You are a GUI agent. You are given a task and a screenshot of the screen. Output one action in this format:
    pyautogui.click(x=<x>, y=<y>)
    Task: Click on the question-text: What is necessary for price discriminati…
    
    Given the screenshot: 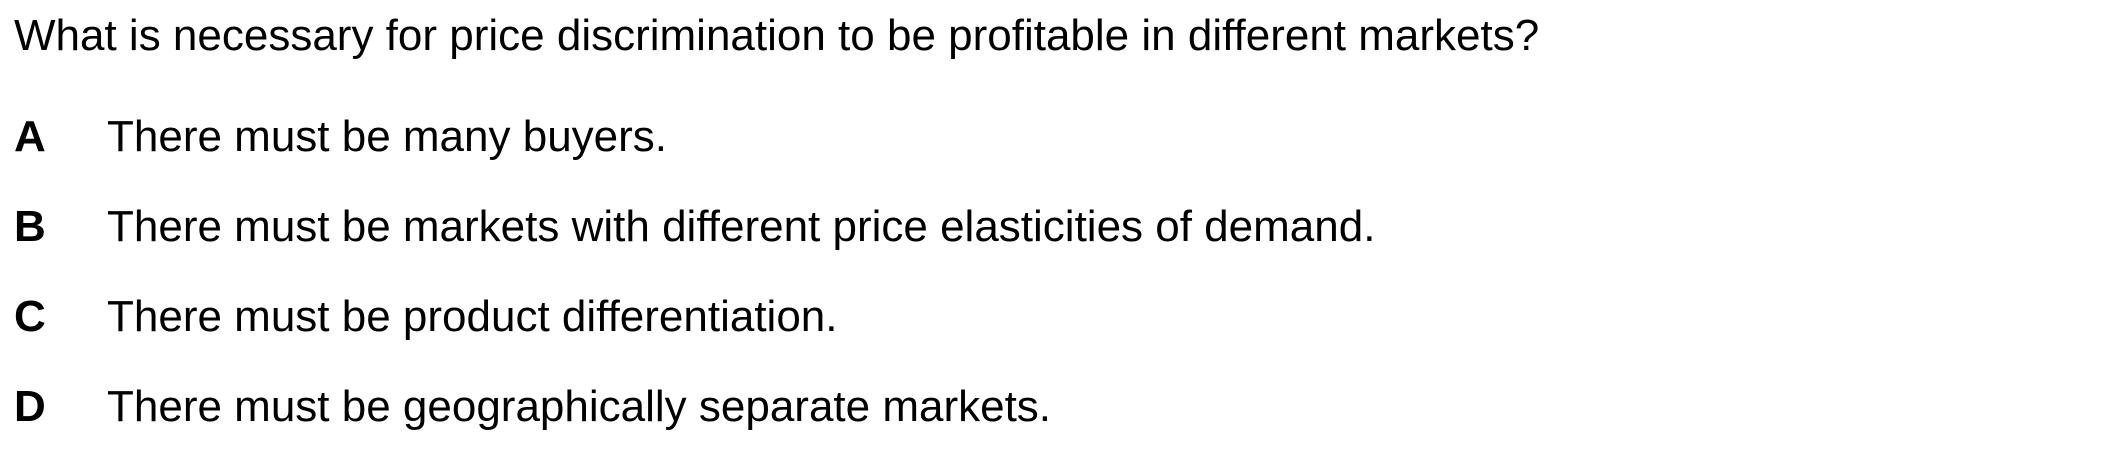 What is the action you would take?
    pyautogui.click(x=777, y=35)
    